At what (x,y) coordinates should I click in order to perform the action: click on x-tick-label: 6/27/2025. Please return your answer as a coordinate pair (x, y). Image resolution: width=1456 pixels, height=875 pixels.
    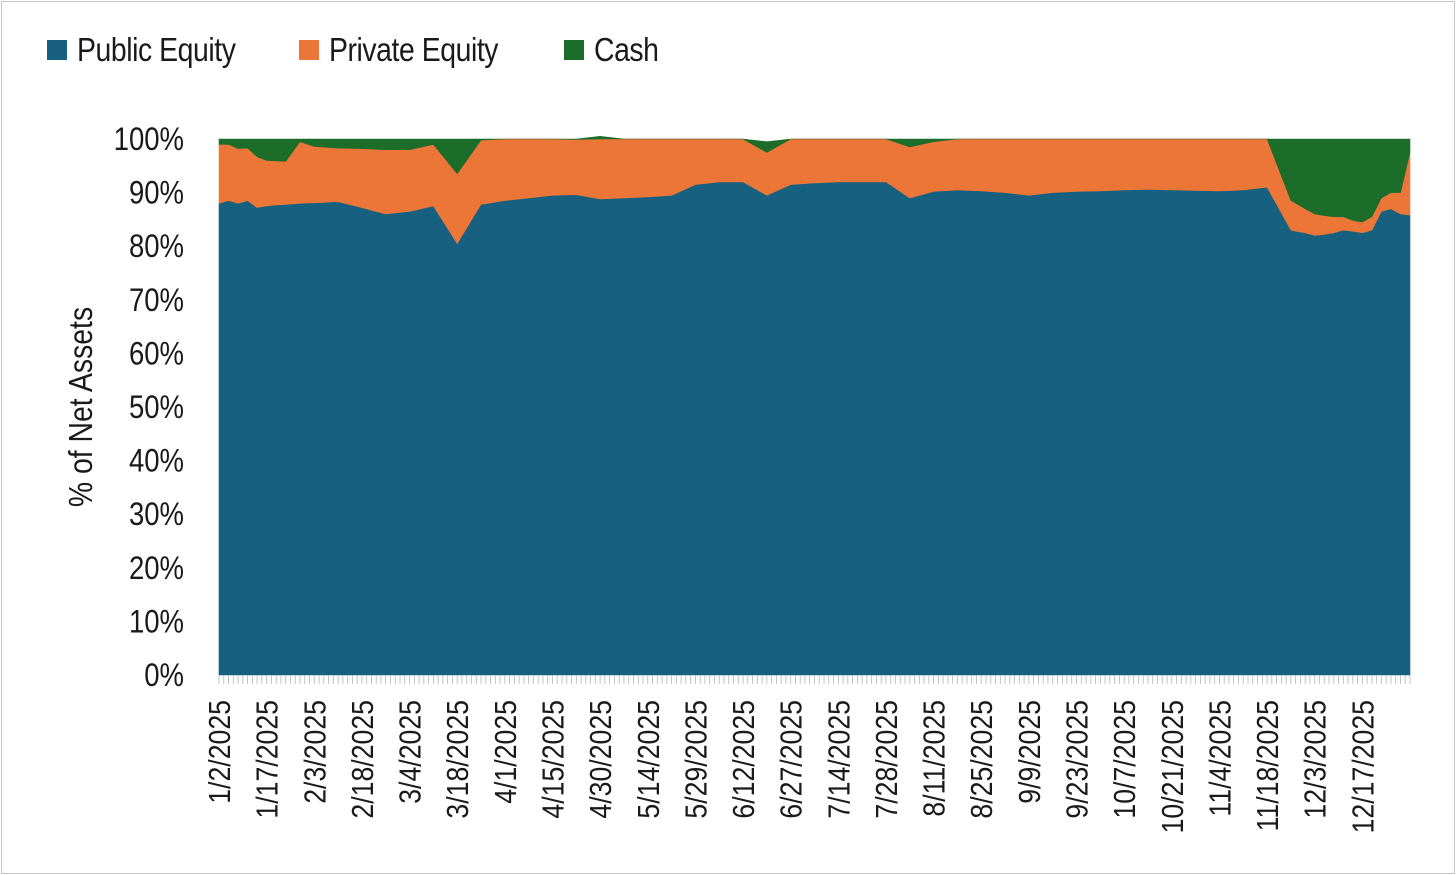
    Looking at the image, I should click on (792, 759).